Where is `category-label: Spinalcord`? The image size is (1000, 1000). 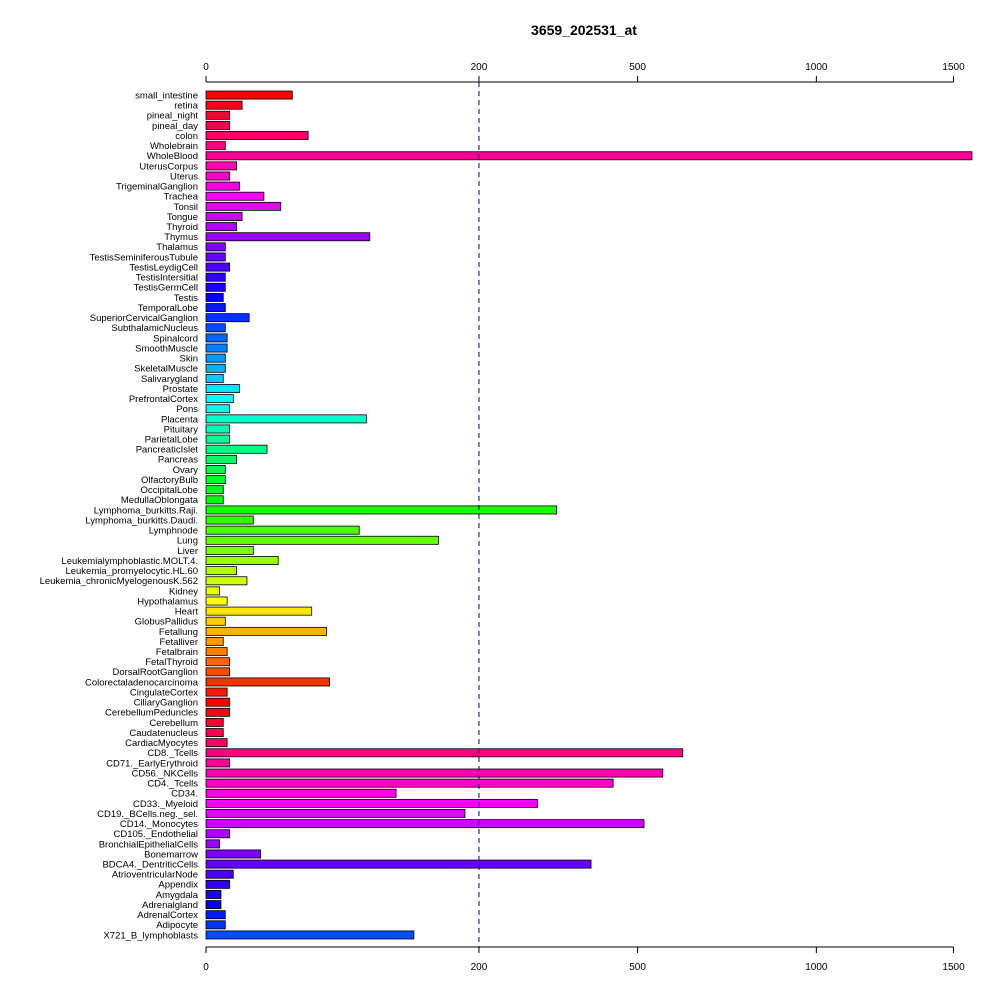
category-label: Spinalcord is located at coordinates (175, 338).